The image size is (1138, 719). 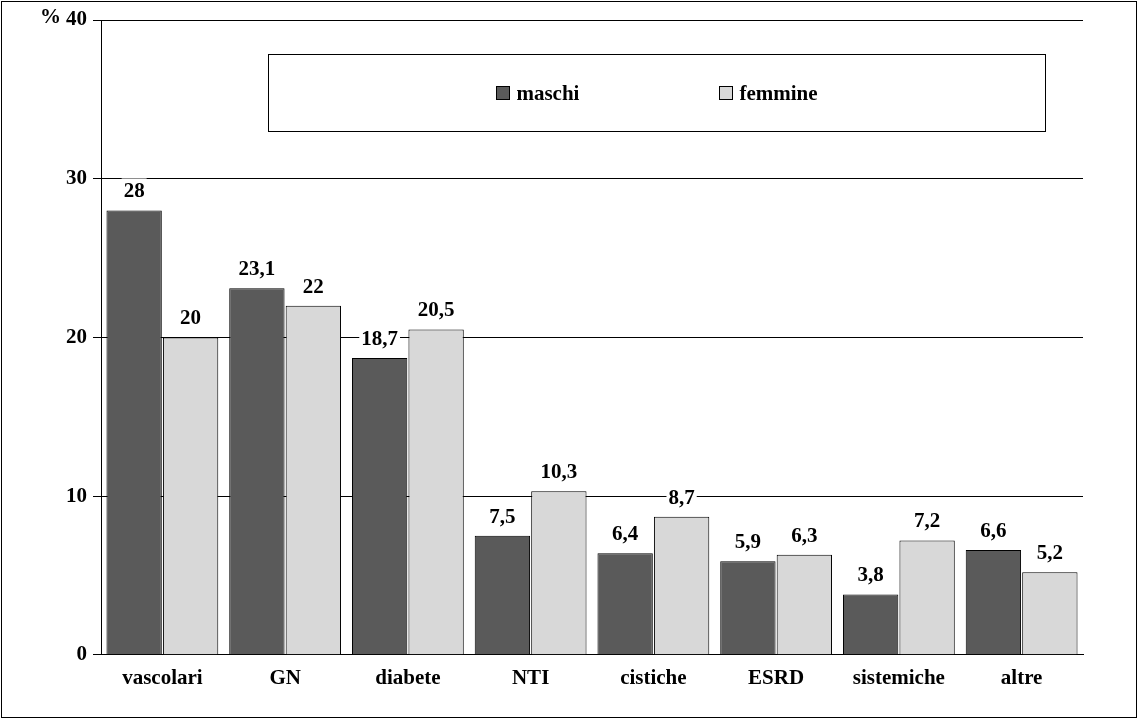 I want to click on data-label: 7,5, so click(x=502, y=515).